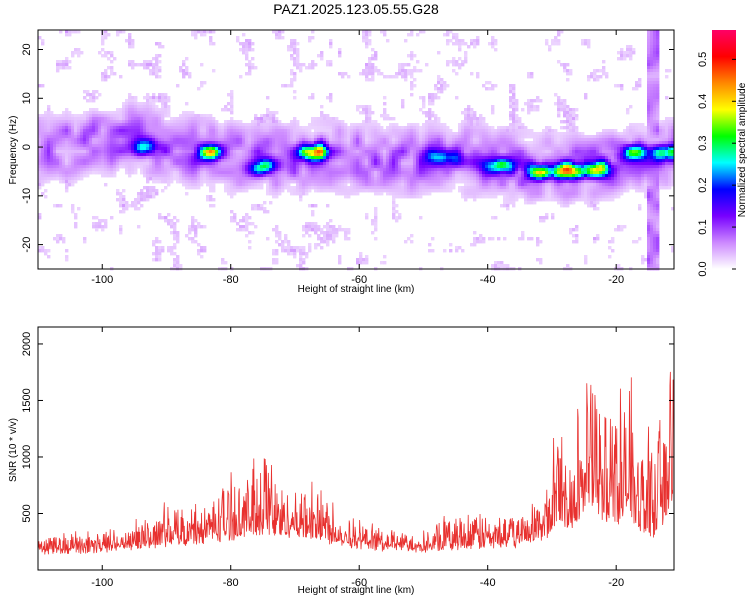 The height and width of the screenshot is (605, 750). Describe the element at coordinates (27, 147) in the screenshot. I see `y-tick-label: 0` at that location.